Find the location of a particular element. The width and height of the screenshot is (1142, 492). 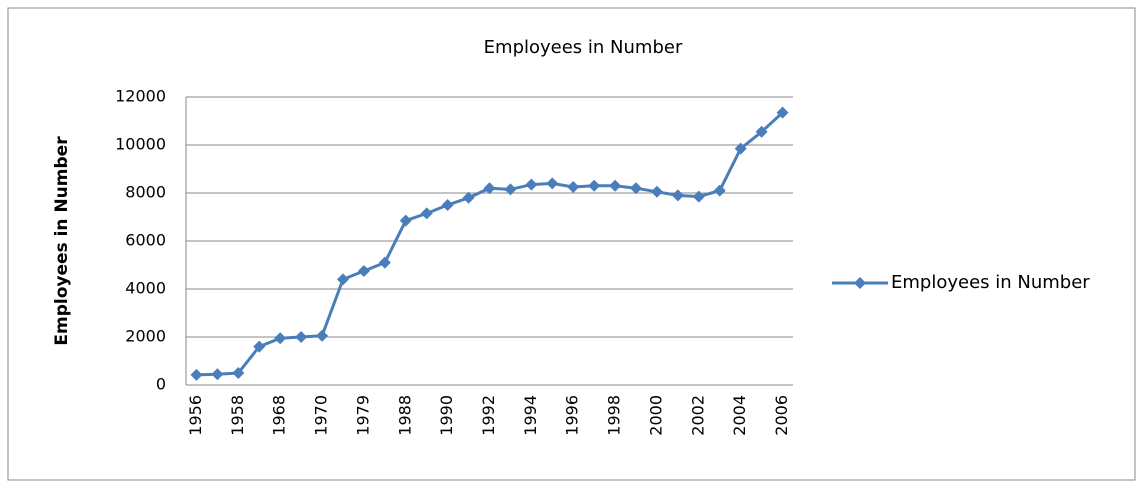

chart-title: Employees in Number is located at coordinates (583, 47).